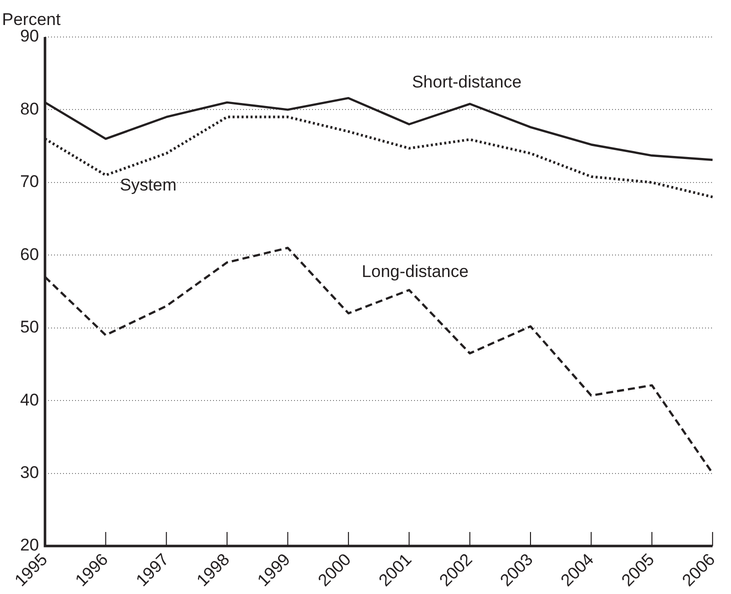 Image resolution: width=731 pixels, height=594 pixels. What do you see at coordinates (29, 254) in the screenshot?
I see `y-tick-label: 60` at bounding box center [29, 254].